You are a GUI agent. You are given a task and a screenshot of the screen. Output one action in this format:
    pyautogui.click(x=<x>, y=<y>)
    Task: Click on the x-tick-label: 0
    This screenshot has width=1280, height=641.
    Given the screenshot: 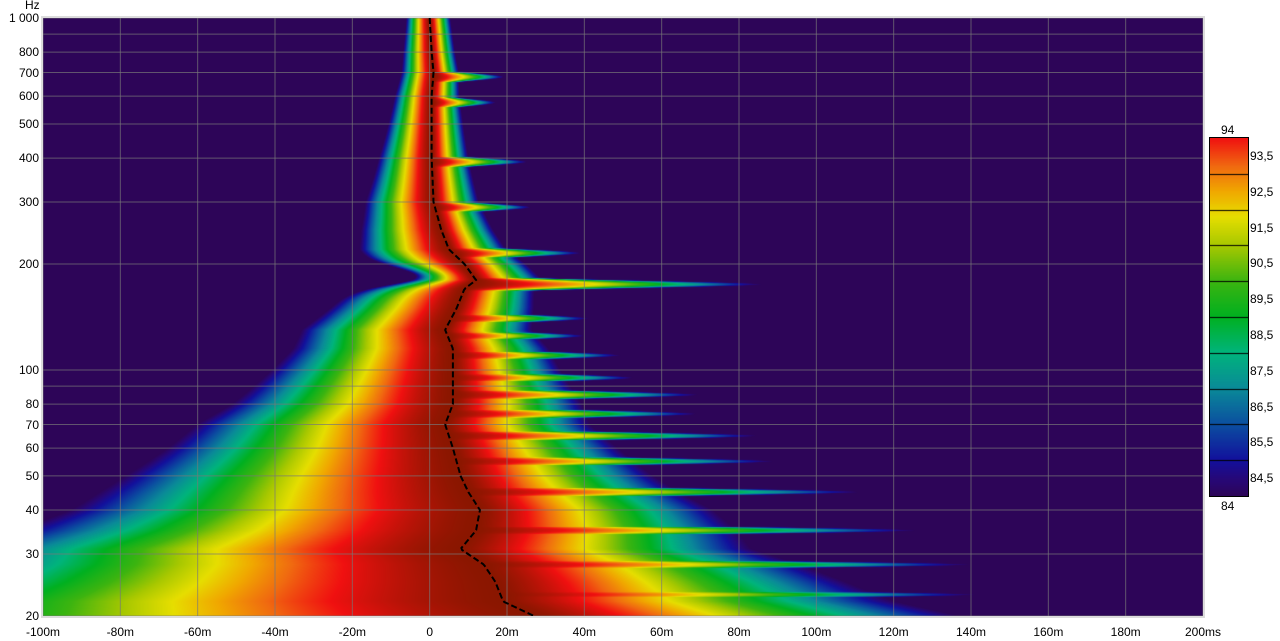 What is the action you would take?
    pyautogui.click(x=429, y=632)
    